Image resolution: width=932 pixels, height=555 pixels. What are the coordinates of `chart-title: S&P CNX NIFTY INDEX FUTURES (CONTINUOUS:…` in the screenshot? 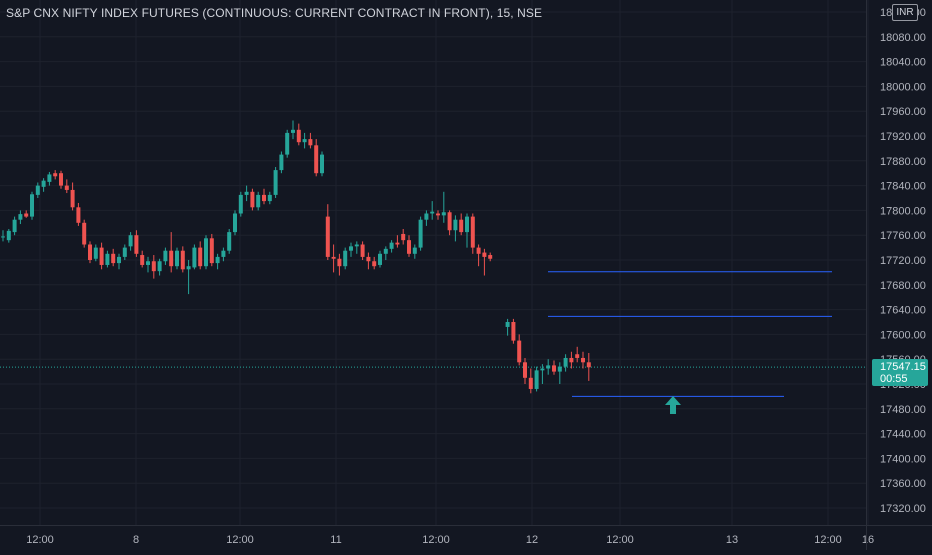 It's located at (274, 13).